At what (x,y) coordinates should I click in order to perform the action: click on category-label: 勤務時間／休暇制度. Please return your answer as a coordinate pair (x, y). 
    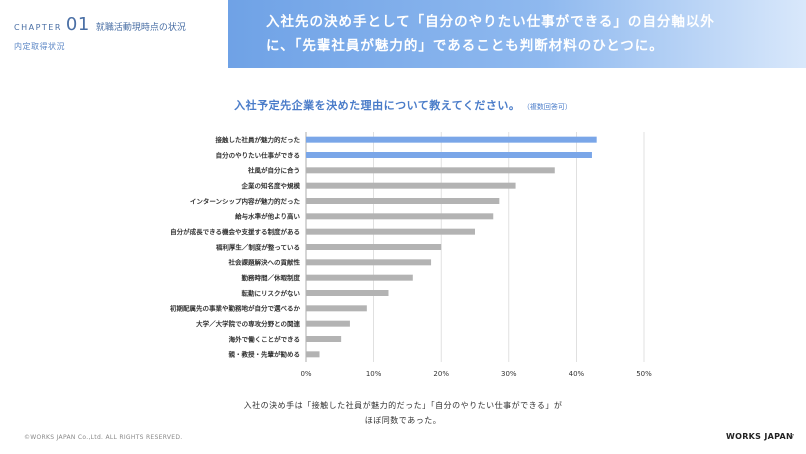
    Looking at the image, I should click on (271, 277).